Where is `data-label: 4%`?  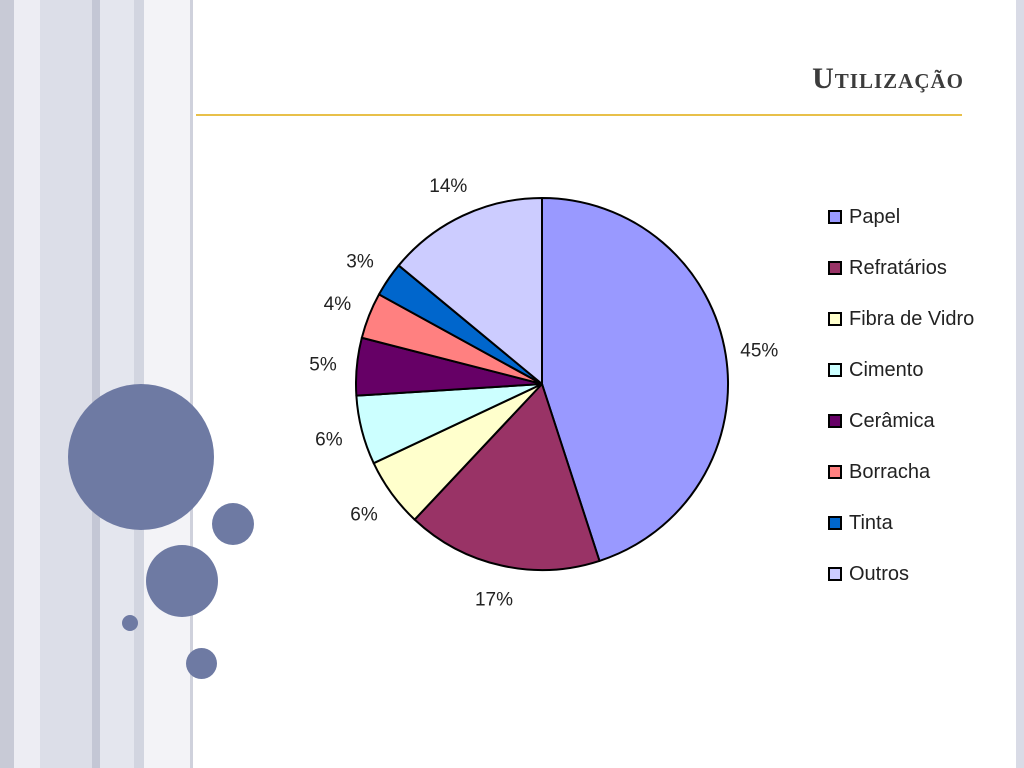
data-label: 4% is located at coordinates (338, 304).